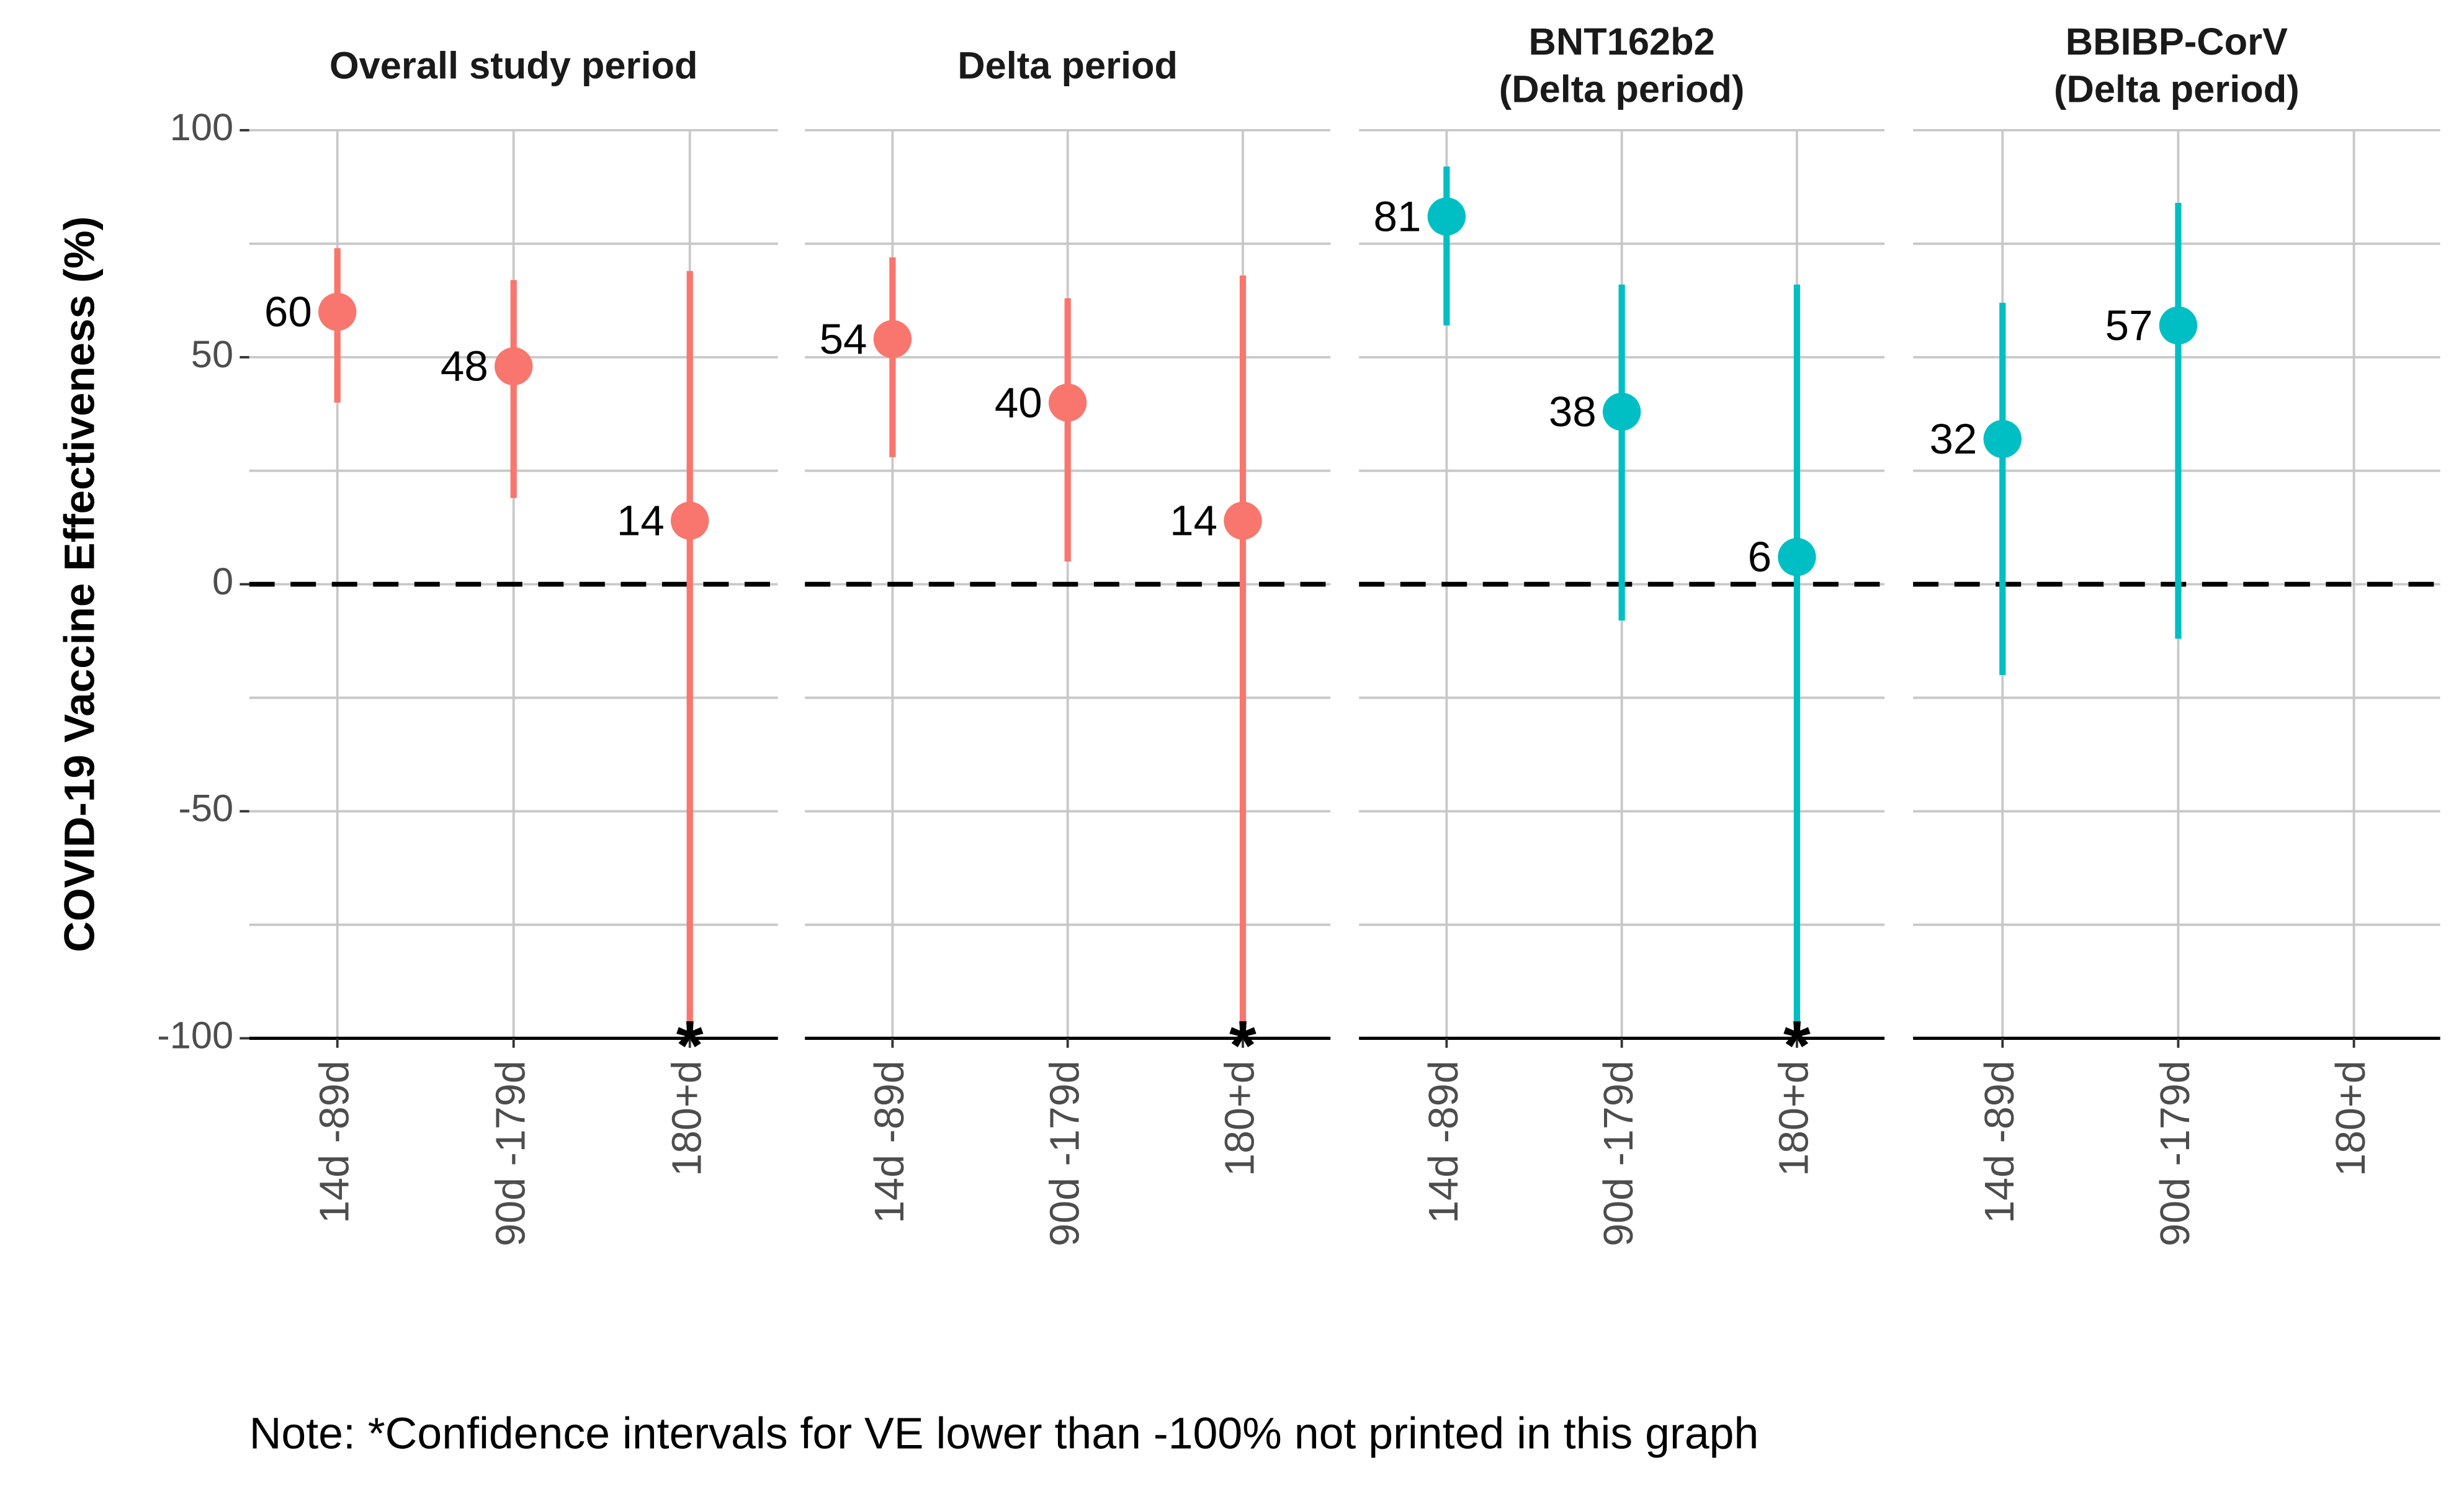  I want to click on y-tick-label: 100, so click(201, 127).